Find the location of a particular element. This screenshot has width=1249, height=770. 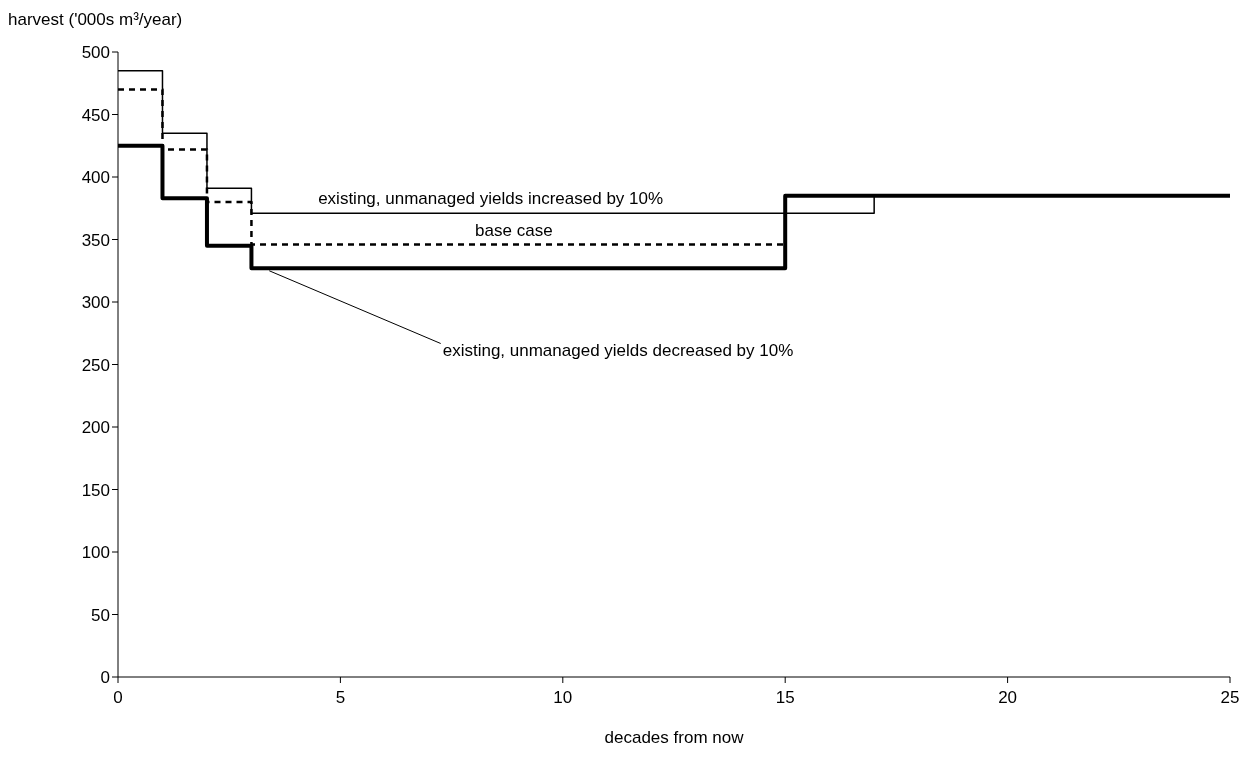

y-tick-label: 500 is located at coordinates (95, 53).